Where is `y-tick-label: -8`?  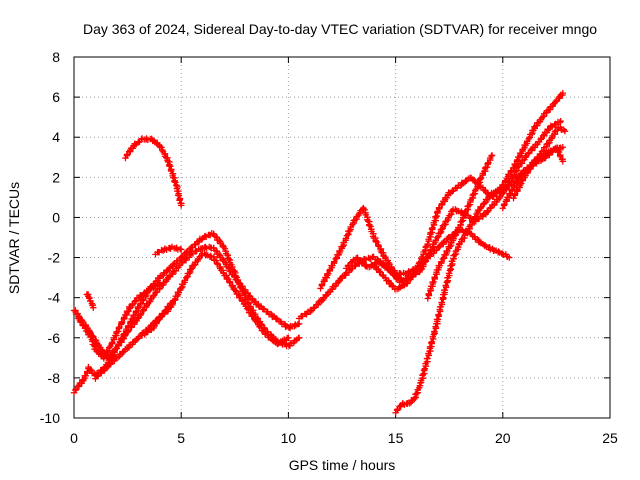
y-tick-label: -8 is located at coordinates (54, 378).